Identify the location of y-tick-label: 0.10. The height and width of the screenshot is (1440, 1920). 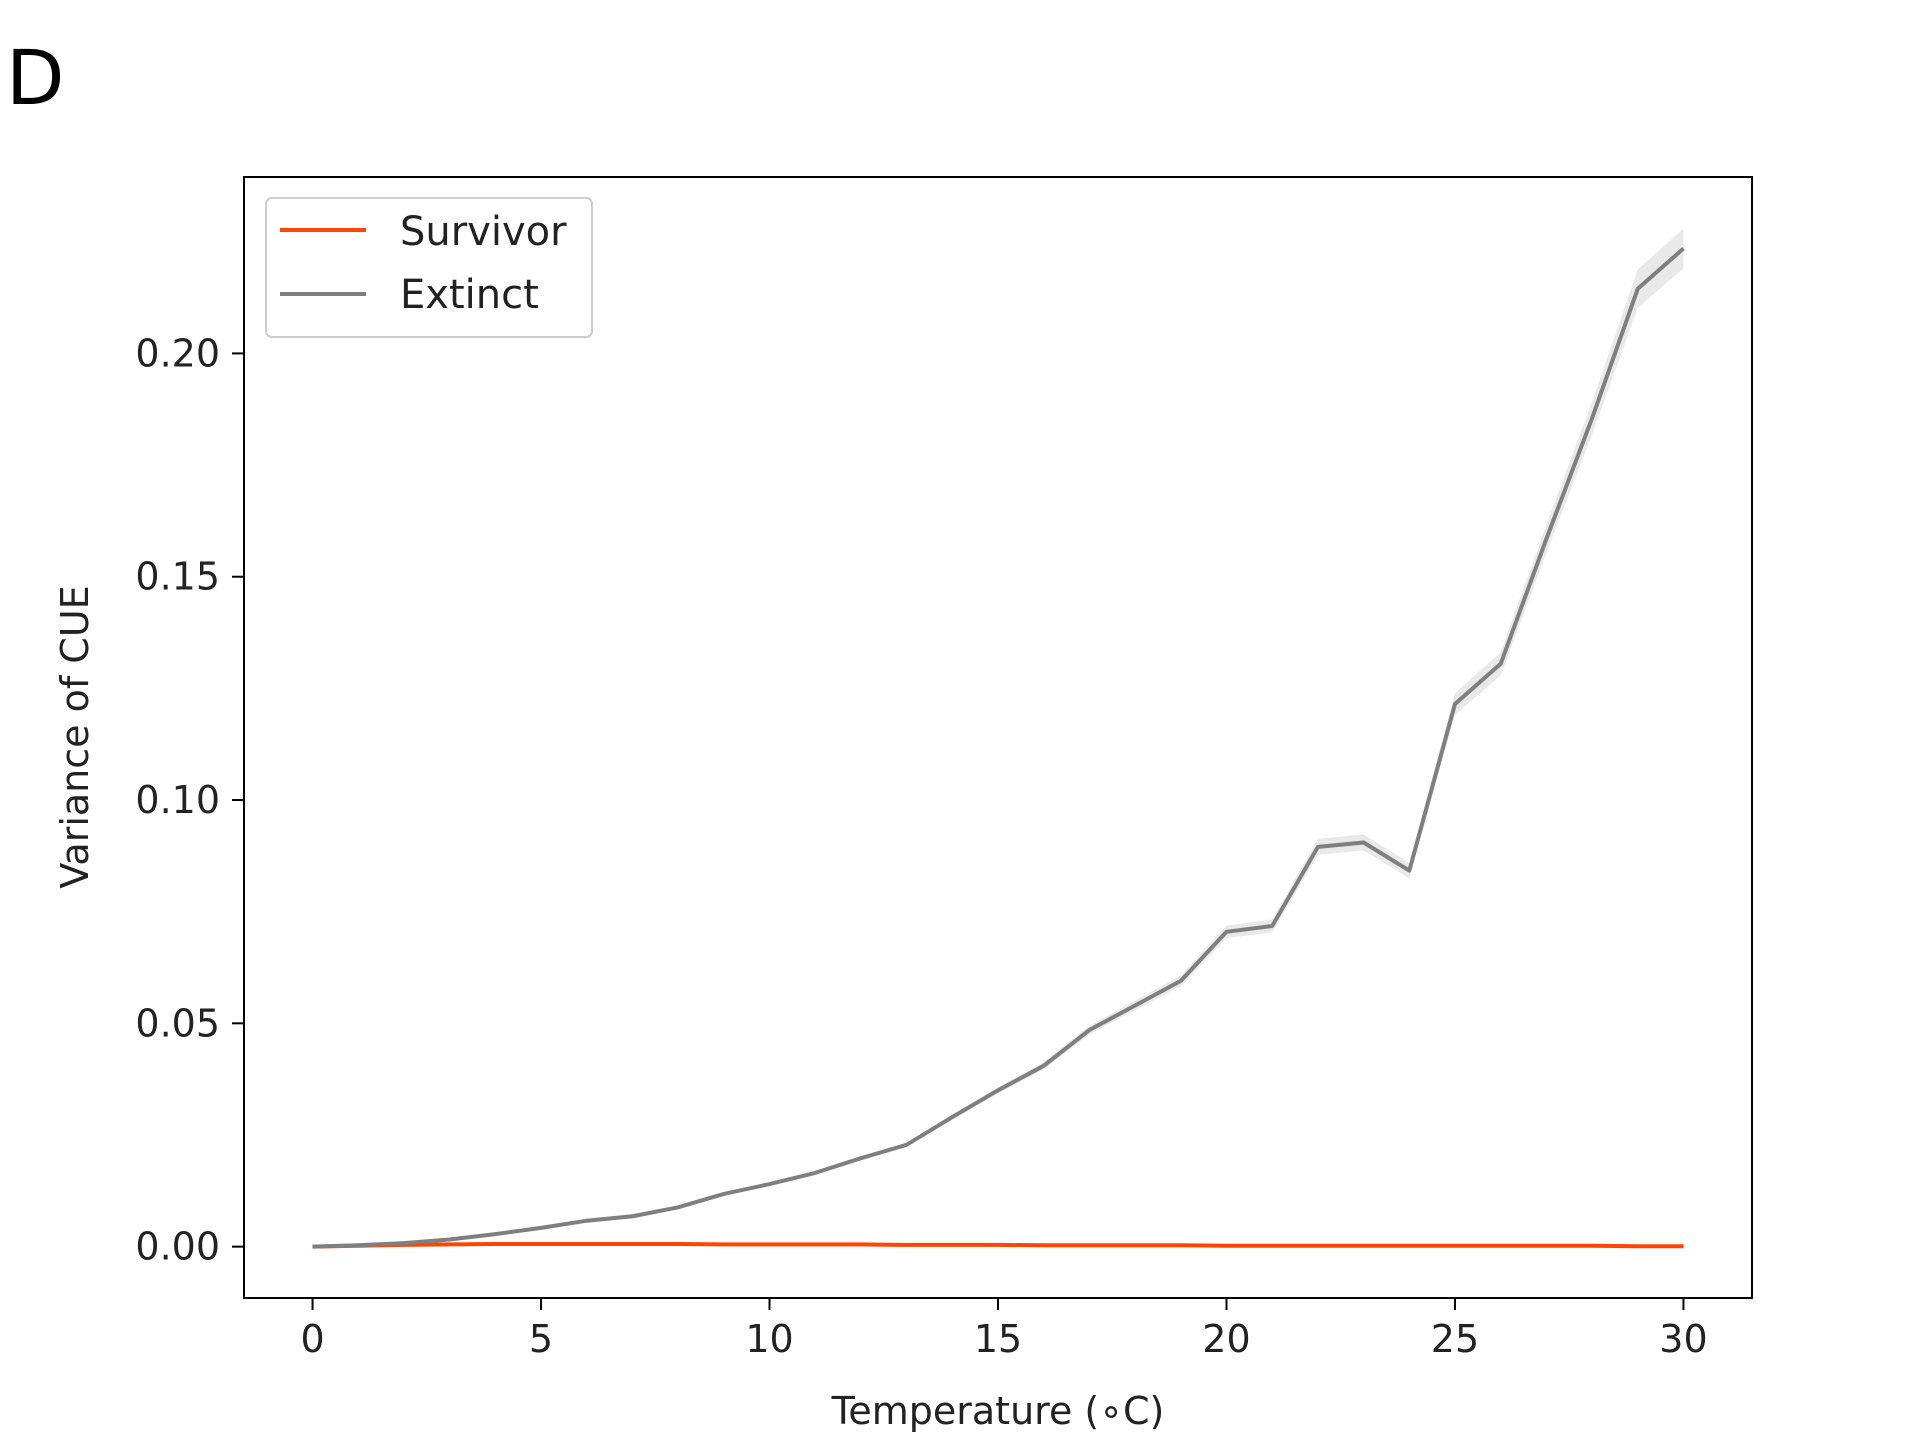
(177, 800).